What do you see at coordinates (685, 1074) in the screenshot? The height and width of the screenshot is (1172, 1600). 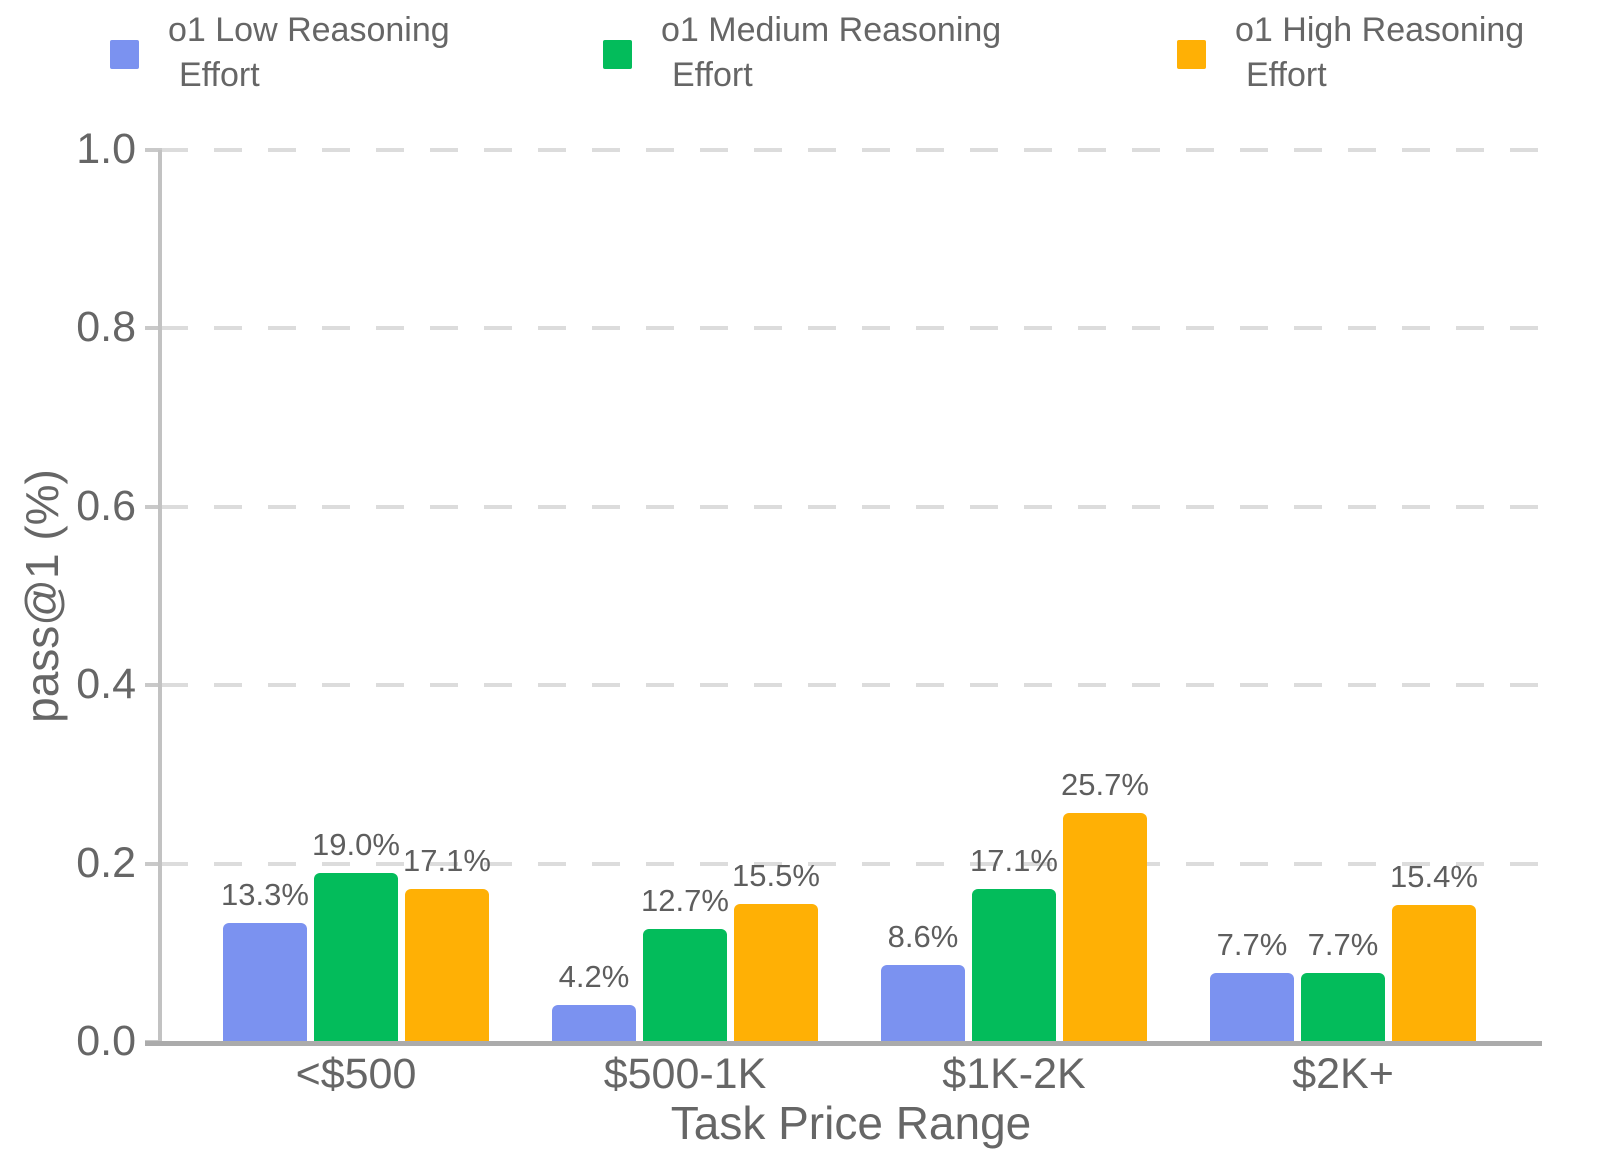 I see `x-tick-label: $500-1K` at bounding box center [685, 1074].